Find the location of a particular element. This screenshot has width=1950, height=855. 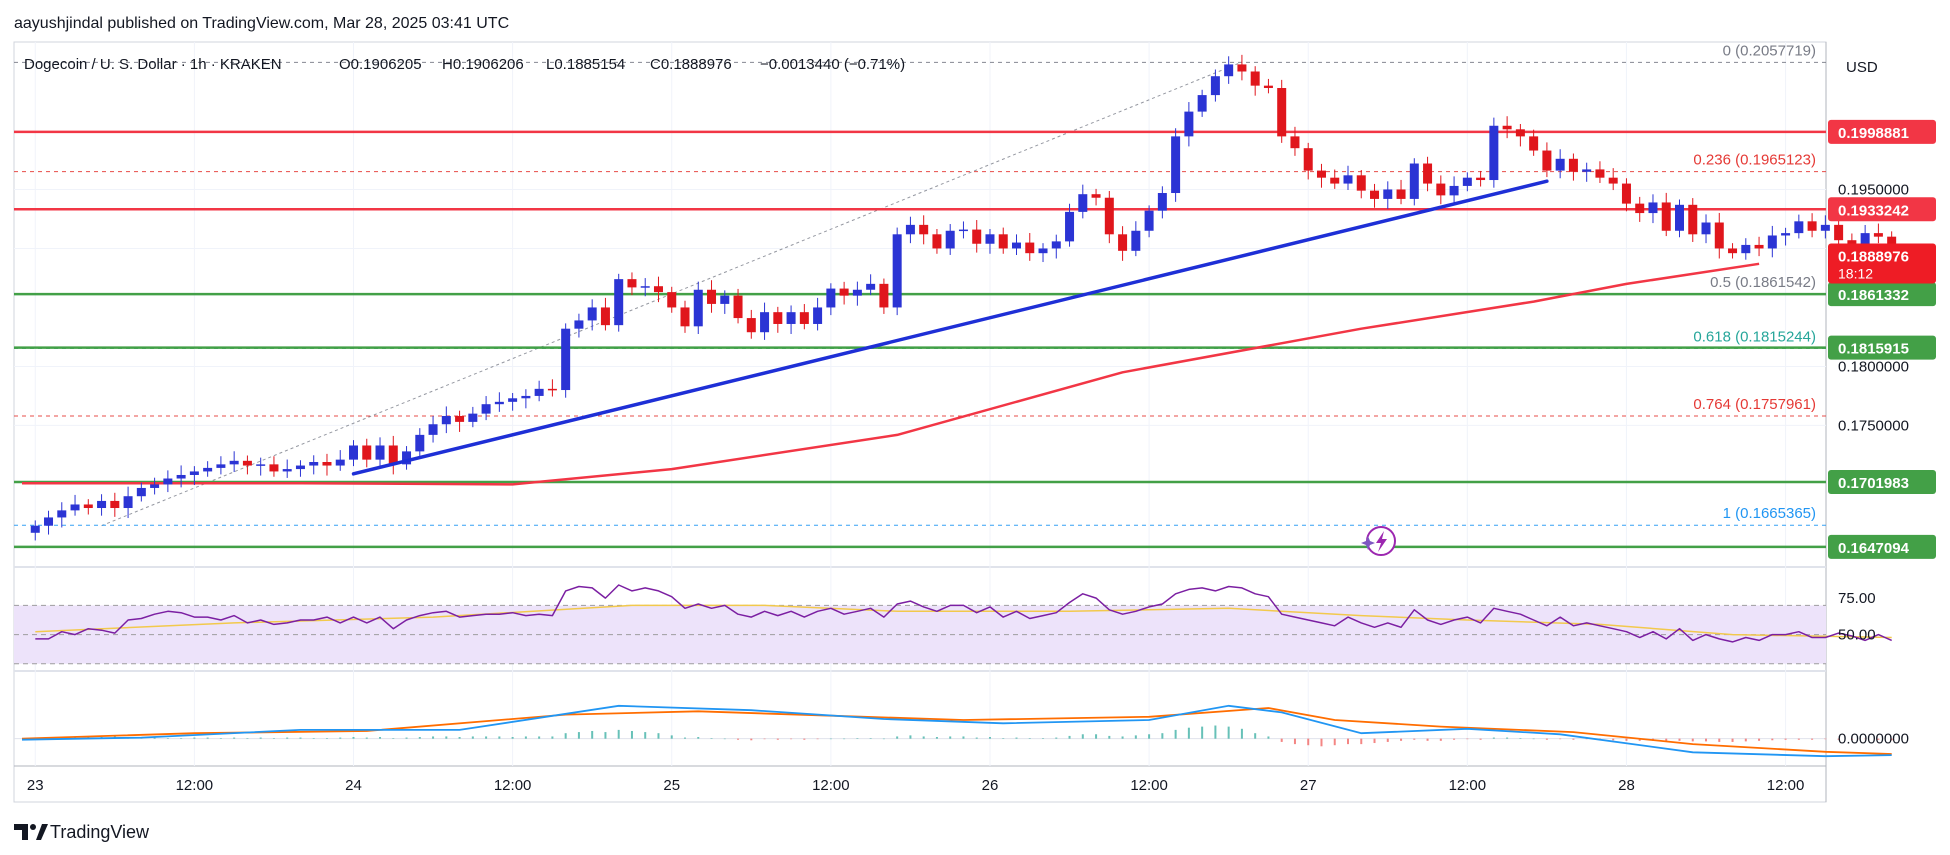

macd-indicator is located at coordinates (953, 731).